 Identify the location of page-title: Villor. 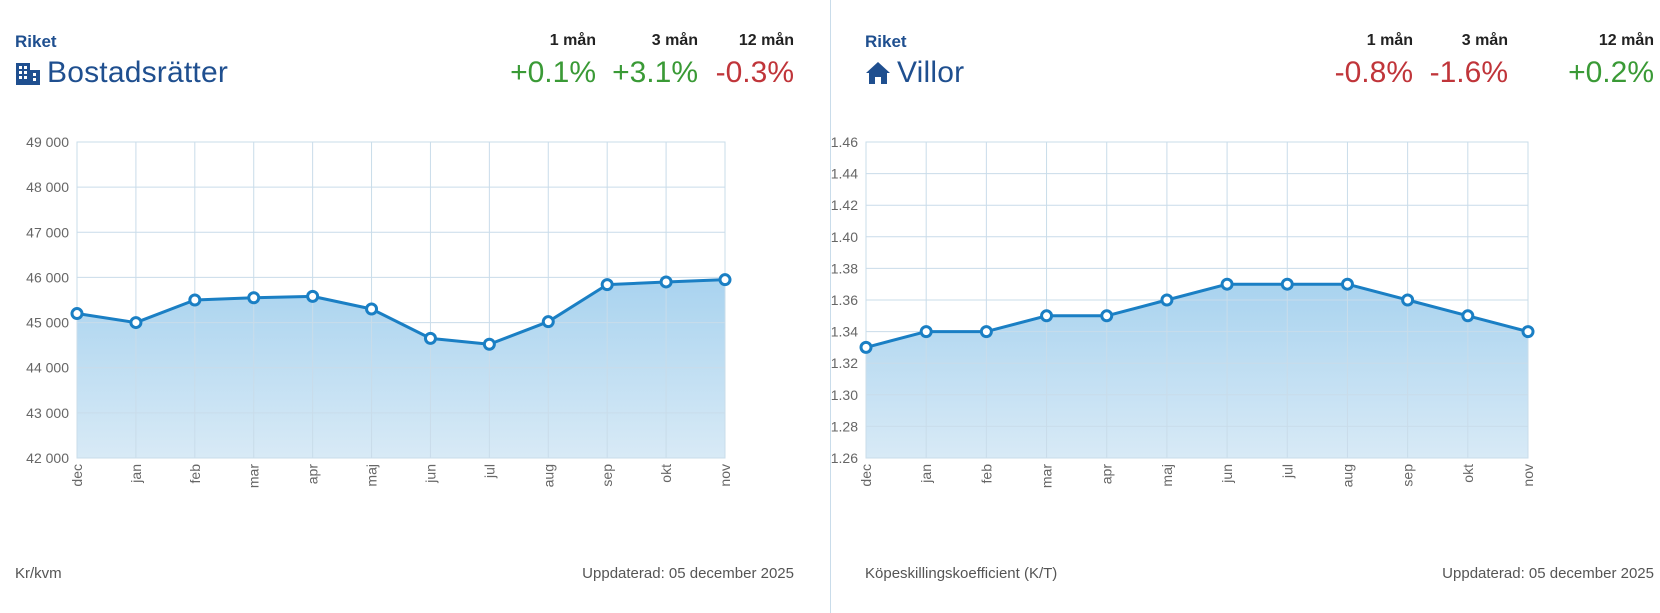
(931, 72).